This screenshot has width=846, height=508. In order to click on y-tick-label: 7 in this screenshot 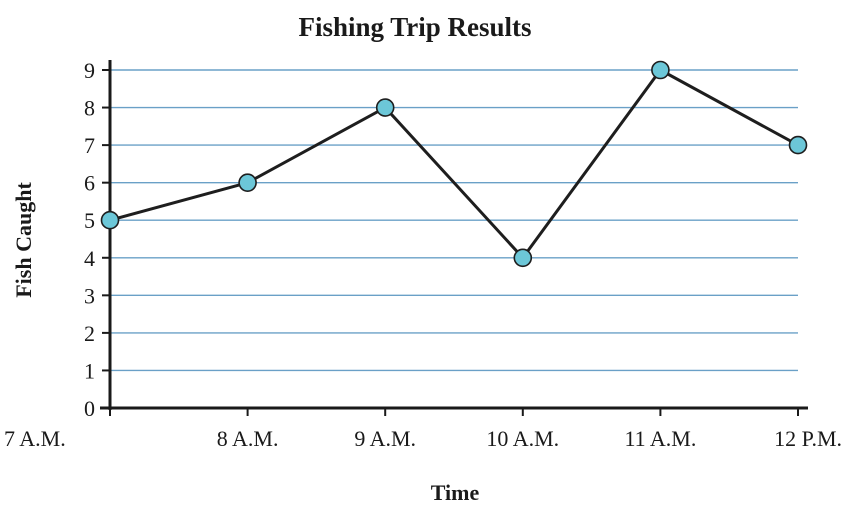, I will do `click(89, 145)`.